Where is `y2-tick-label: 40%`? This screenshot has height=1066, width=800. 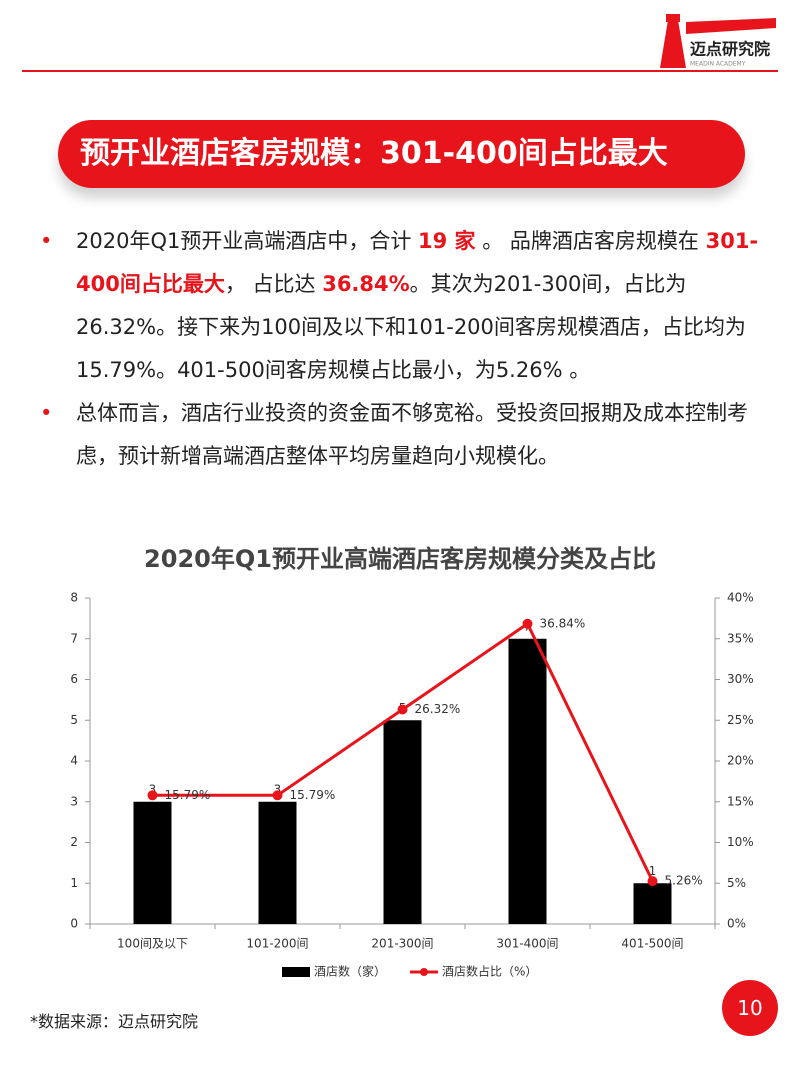 y2-tick-label: 40% is located at coordinates (740, 598).